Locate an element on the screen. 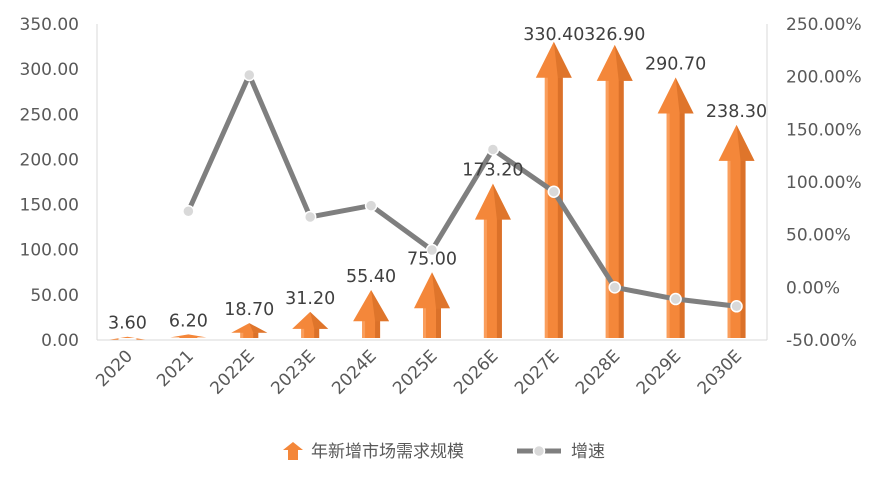 This screenshot has height=488, width=884. x-tick-label: 2020 is located at coordinates (114, 368).